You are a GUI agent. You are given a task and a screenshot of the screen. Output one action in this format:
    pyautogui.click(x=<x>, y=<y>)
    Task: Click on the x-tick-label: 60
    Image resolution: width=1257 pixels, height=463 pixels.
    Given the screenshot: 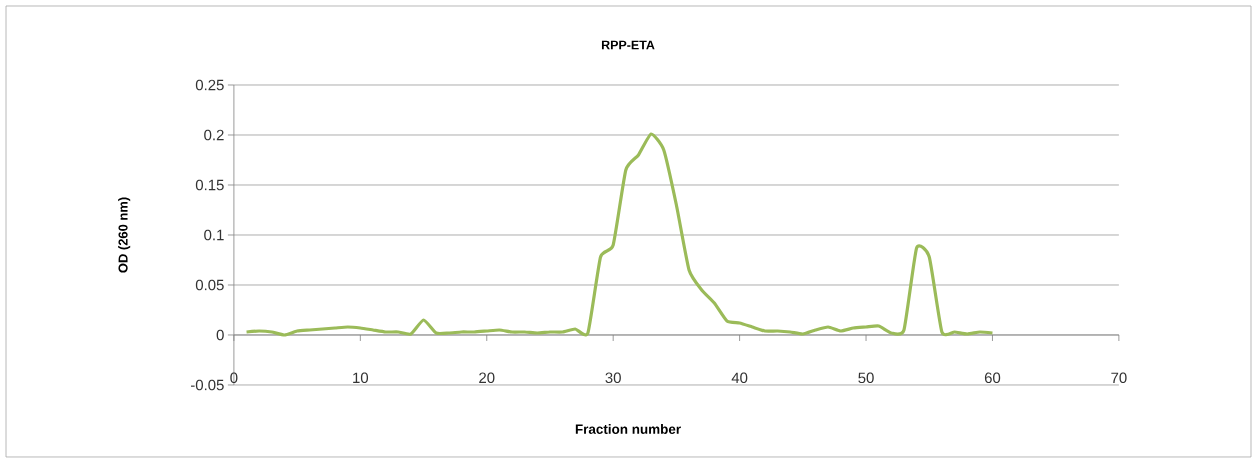 What is the action you would take?
    pyautogui.click(x=992, y=378)
    